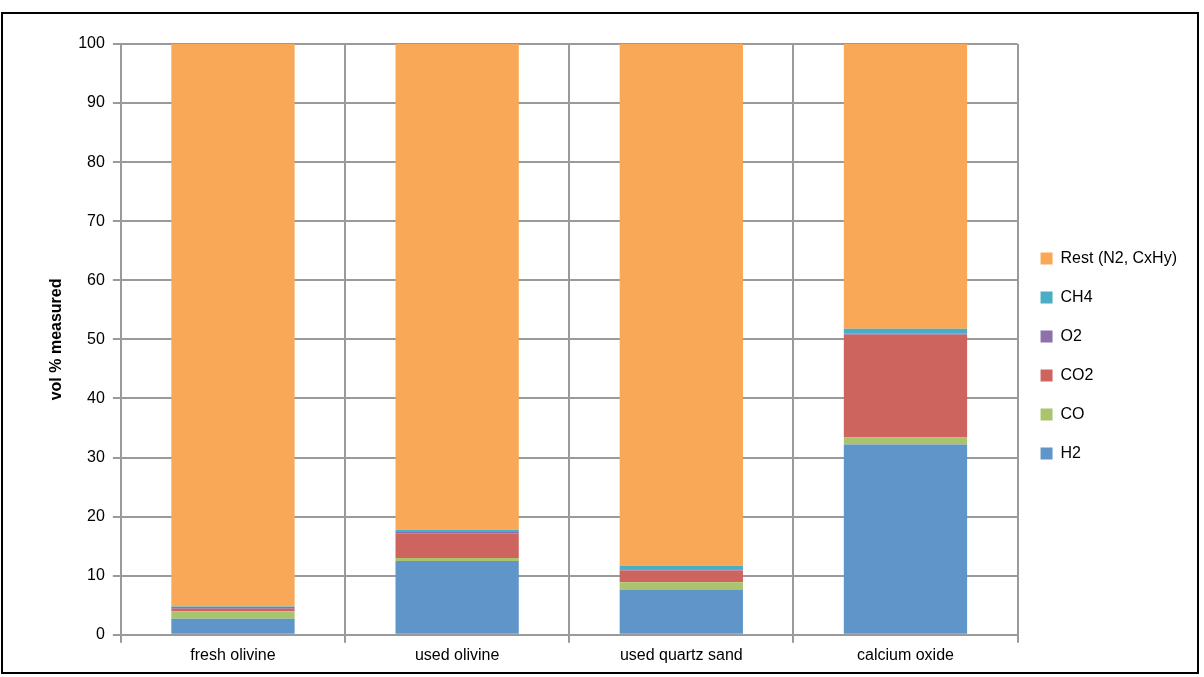  What do you see at coordinates (457, 654) in the screenshot?
I see `x-tick-label: used olivine` at bounding box center [457, 654].